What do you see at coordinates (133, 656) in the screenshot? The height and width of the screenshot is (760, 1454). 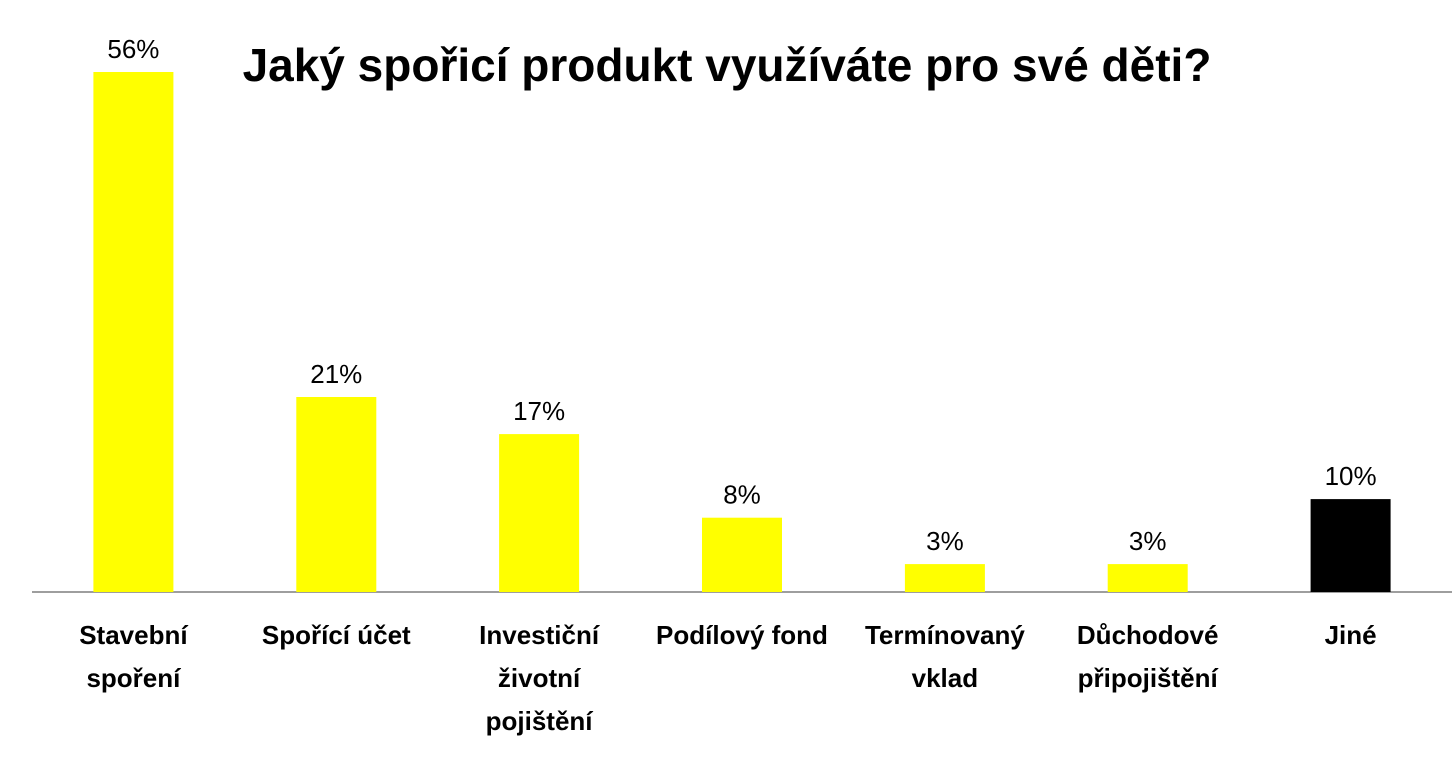 I see `category-label-0: Stavební spoření` at bounding box center [133, 656].